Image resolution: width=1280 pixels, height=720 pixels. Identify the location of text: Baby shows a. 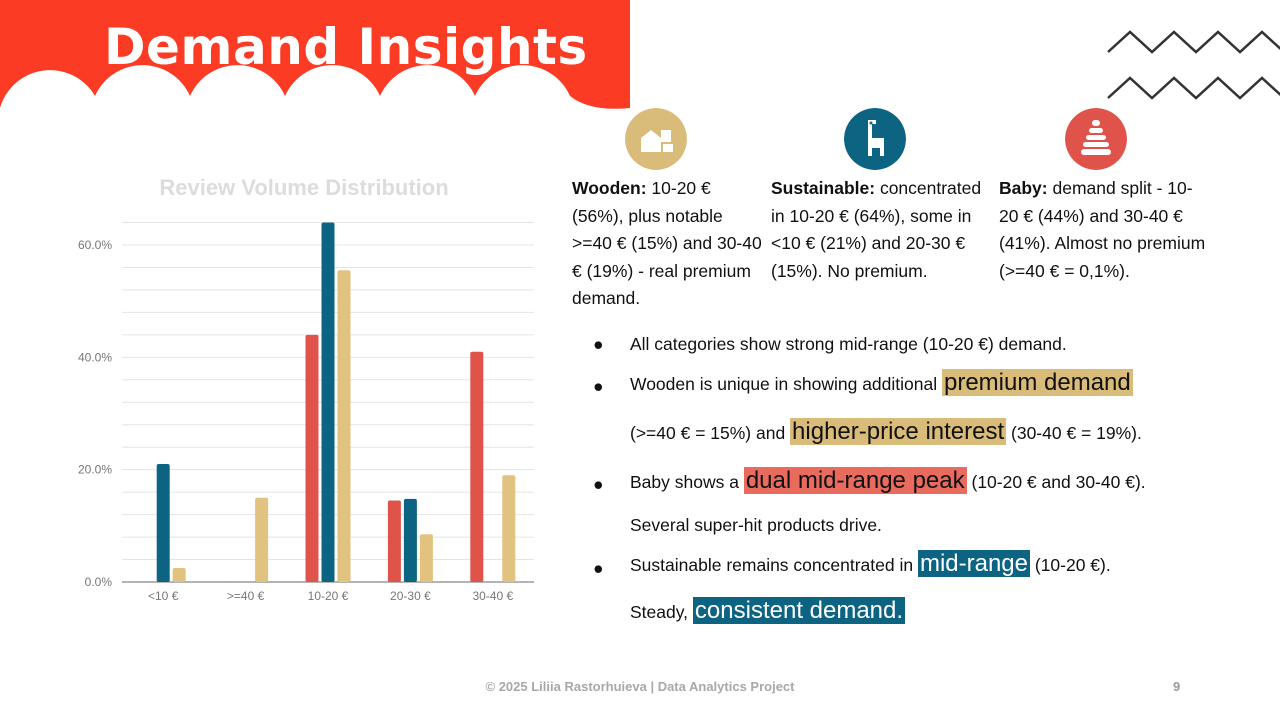
(687, 482).